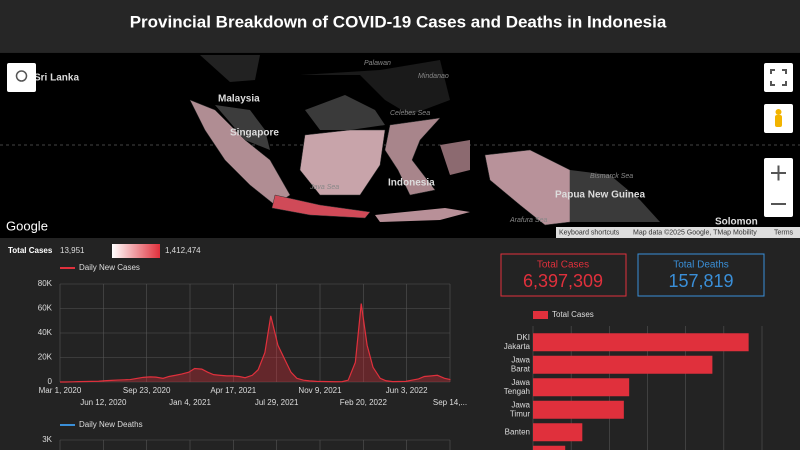 The height and width of the screenshot is (450, 800). Describe the element at coordinates (736, 222) in the screenshot. I see `map-label: Solomon` at that location.